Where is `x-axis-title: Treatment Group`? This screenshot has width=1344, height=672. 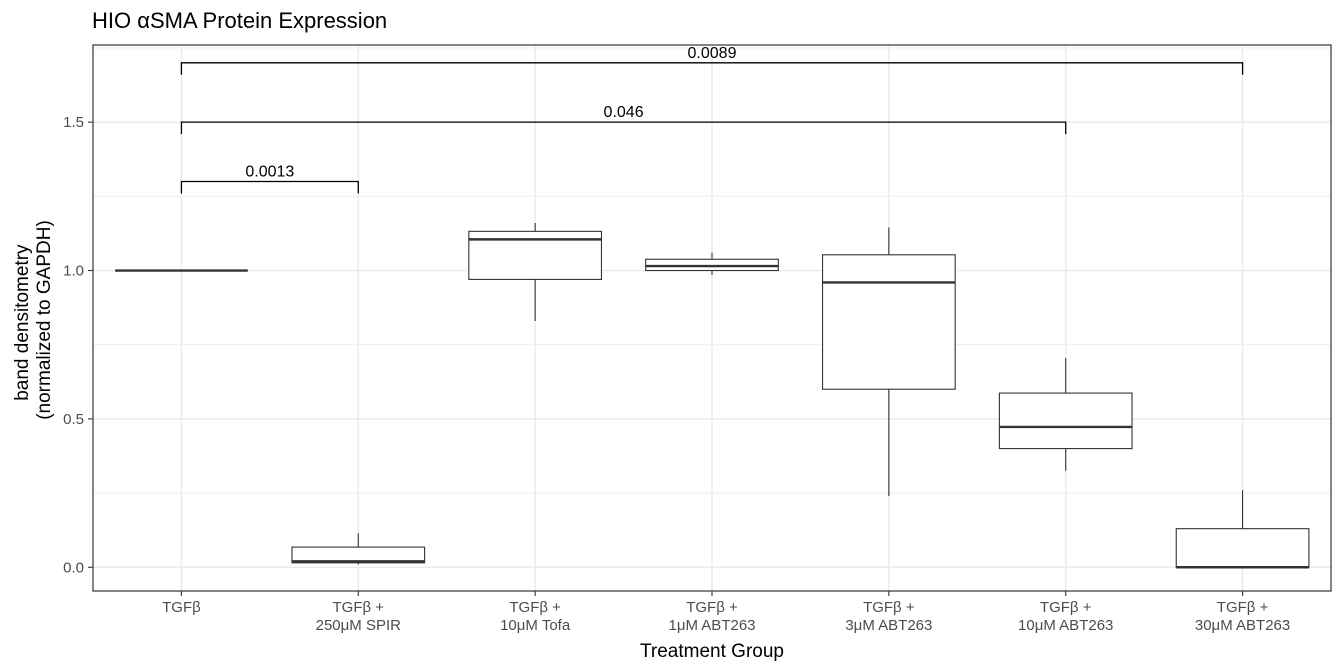 x-axis-title: Treatment Group is located at coordinates (712, 651).